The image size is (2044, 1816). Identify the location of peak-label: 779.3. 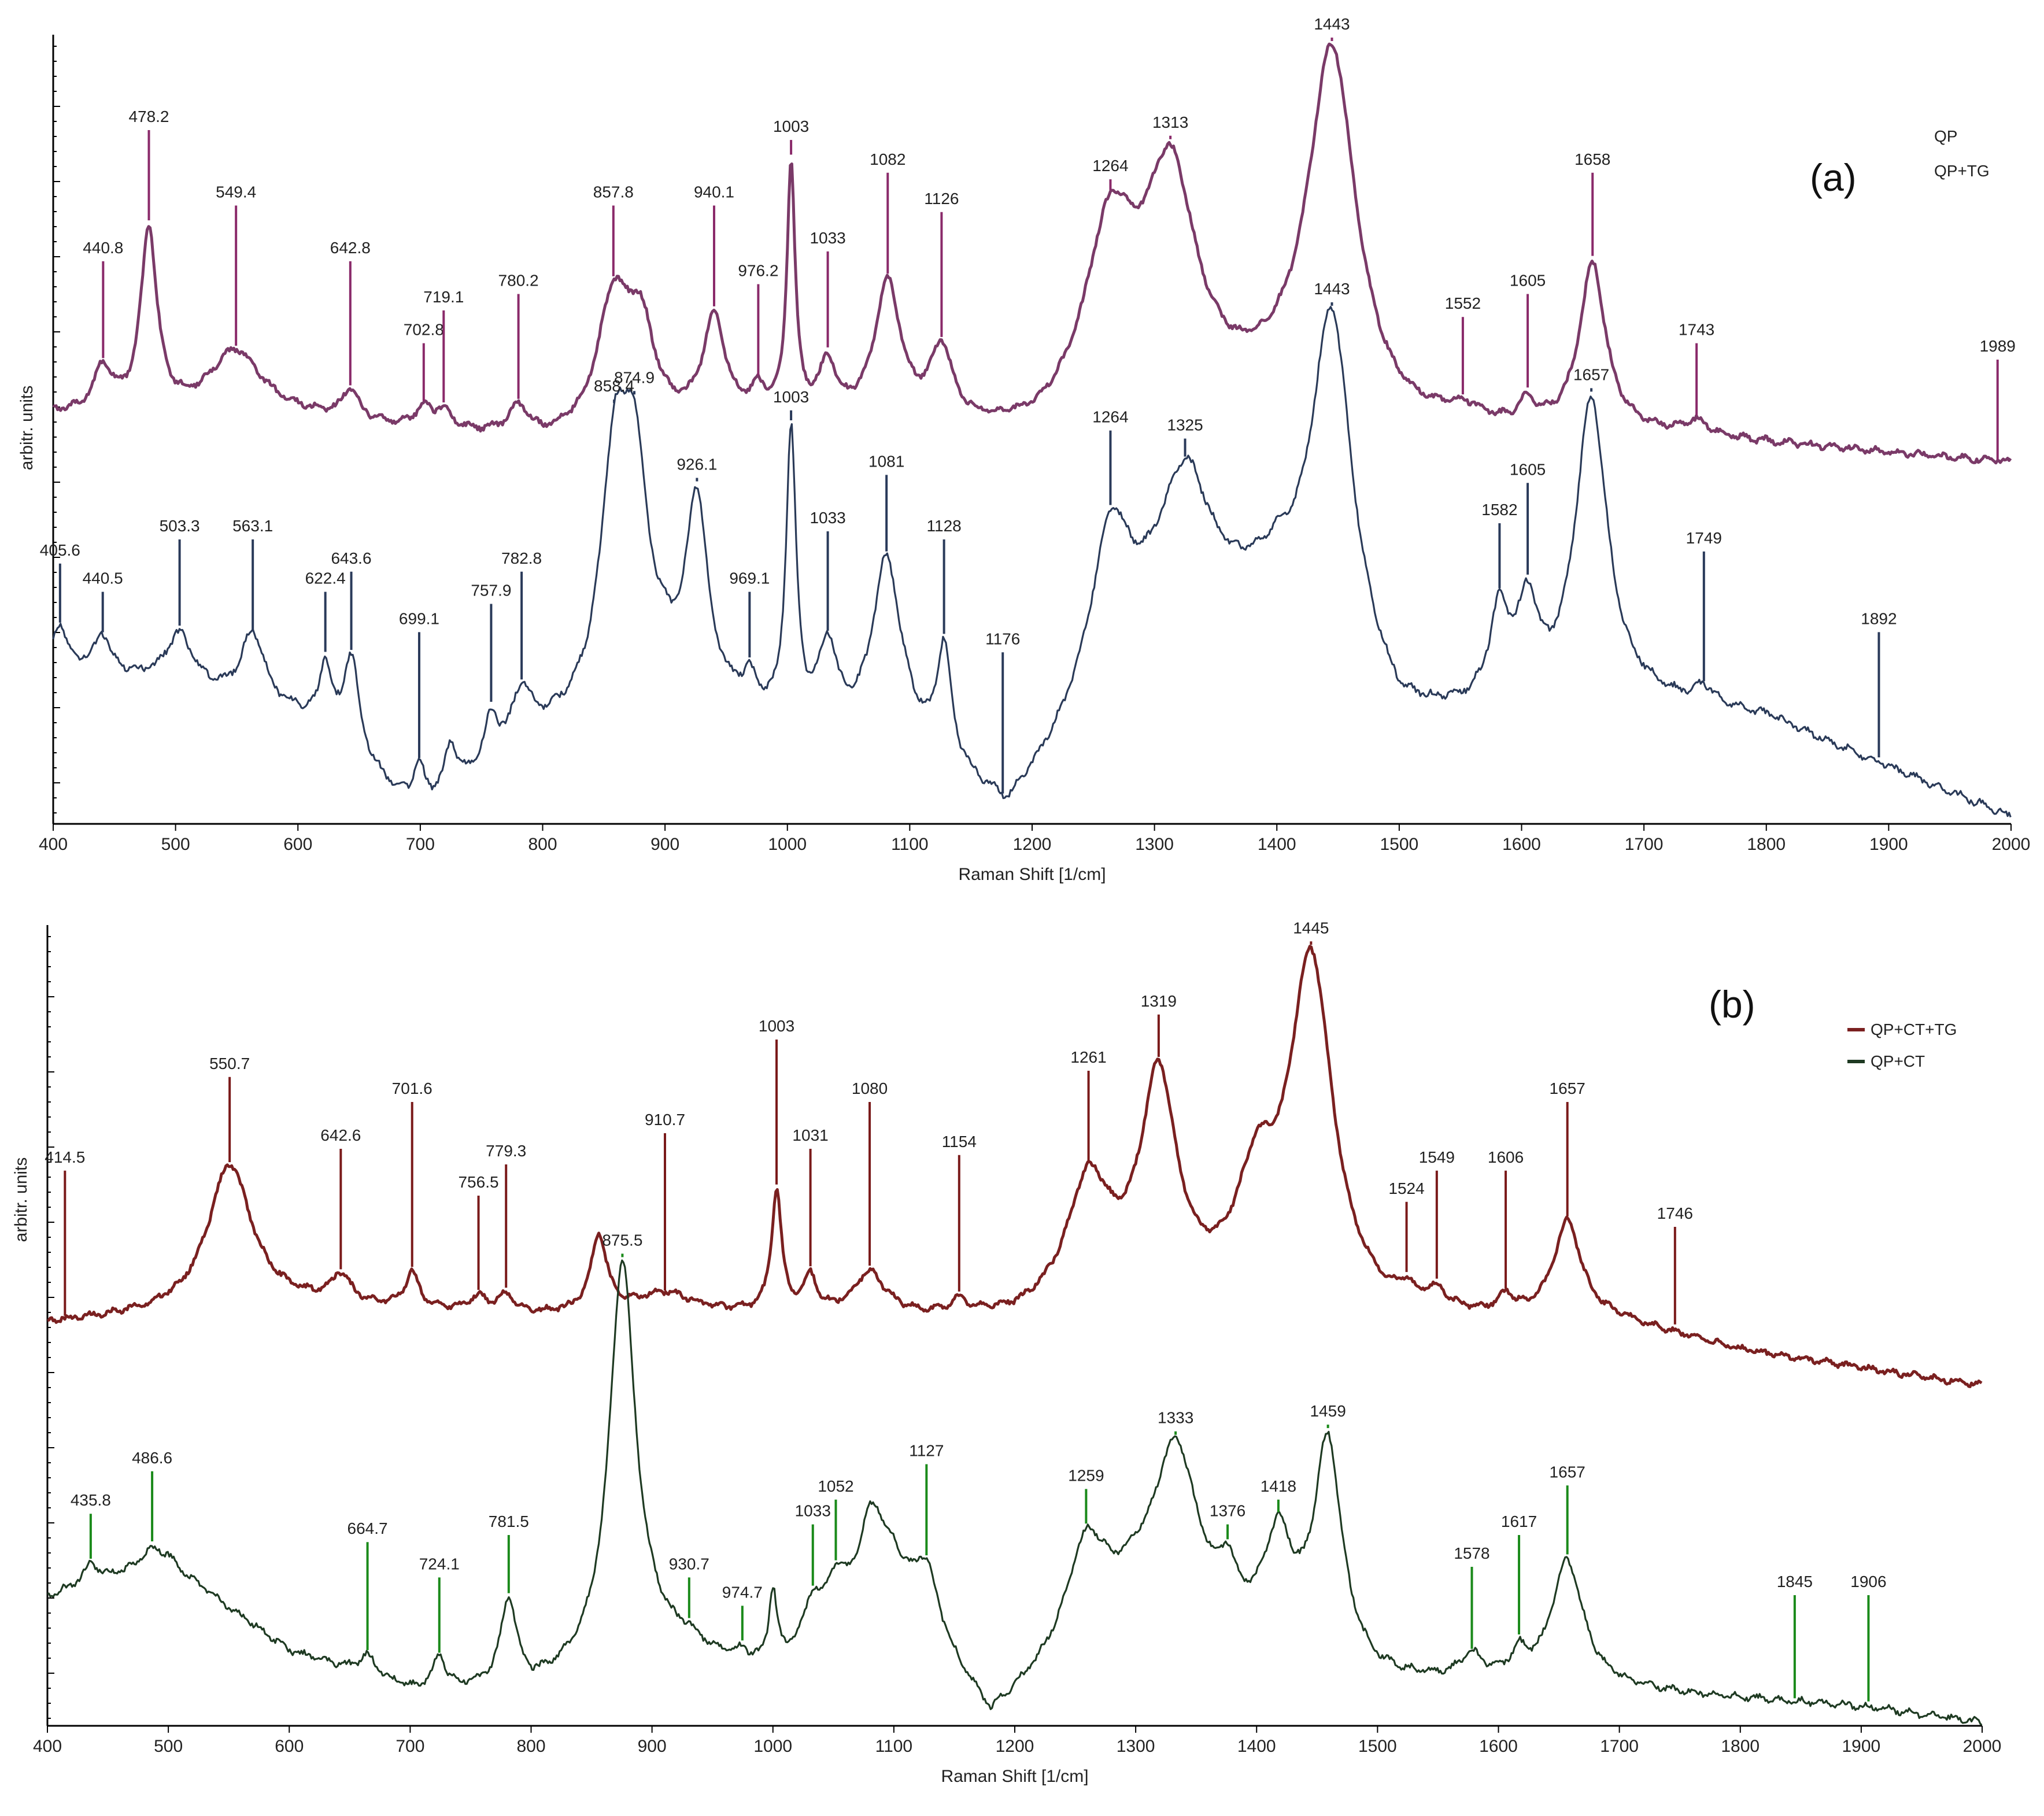
(506, 1151).